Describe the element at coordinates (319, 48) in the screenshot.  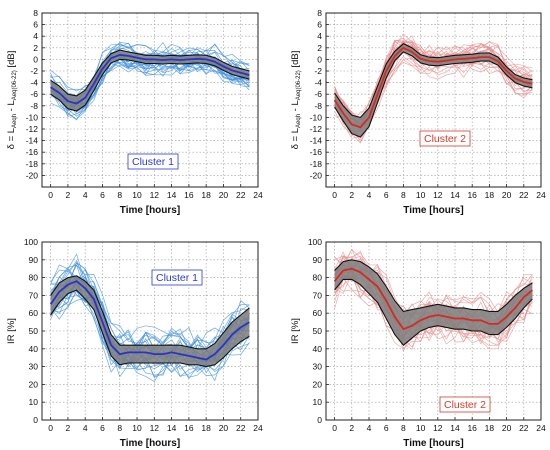
I see `y-tick-label: 2` at that location.